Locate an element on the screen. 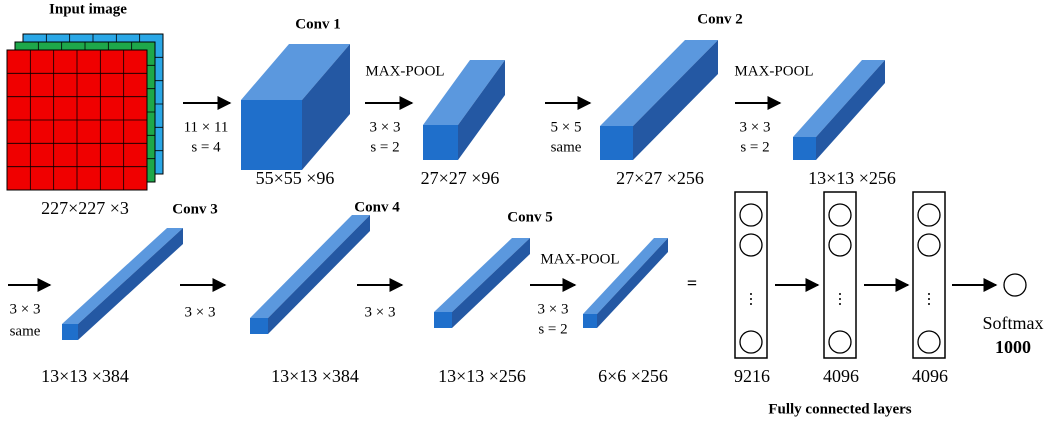 This screenshot has height=422, width=1052. op-param: 11 × 11 is located at coordinates (206, 127).